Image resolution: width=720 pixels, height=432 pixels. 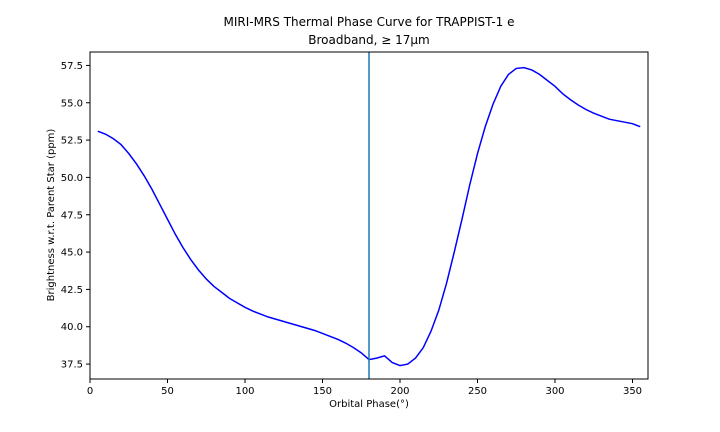 What do you see at coordinates (369, 404) in the screenshot?
I see `x-axis-label: Orbital Phase(°)` at bounding box center [369, 404].